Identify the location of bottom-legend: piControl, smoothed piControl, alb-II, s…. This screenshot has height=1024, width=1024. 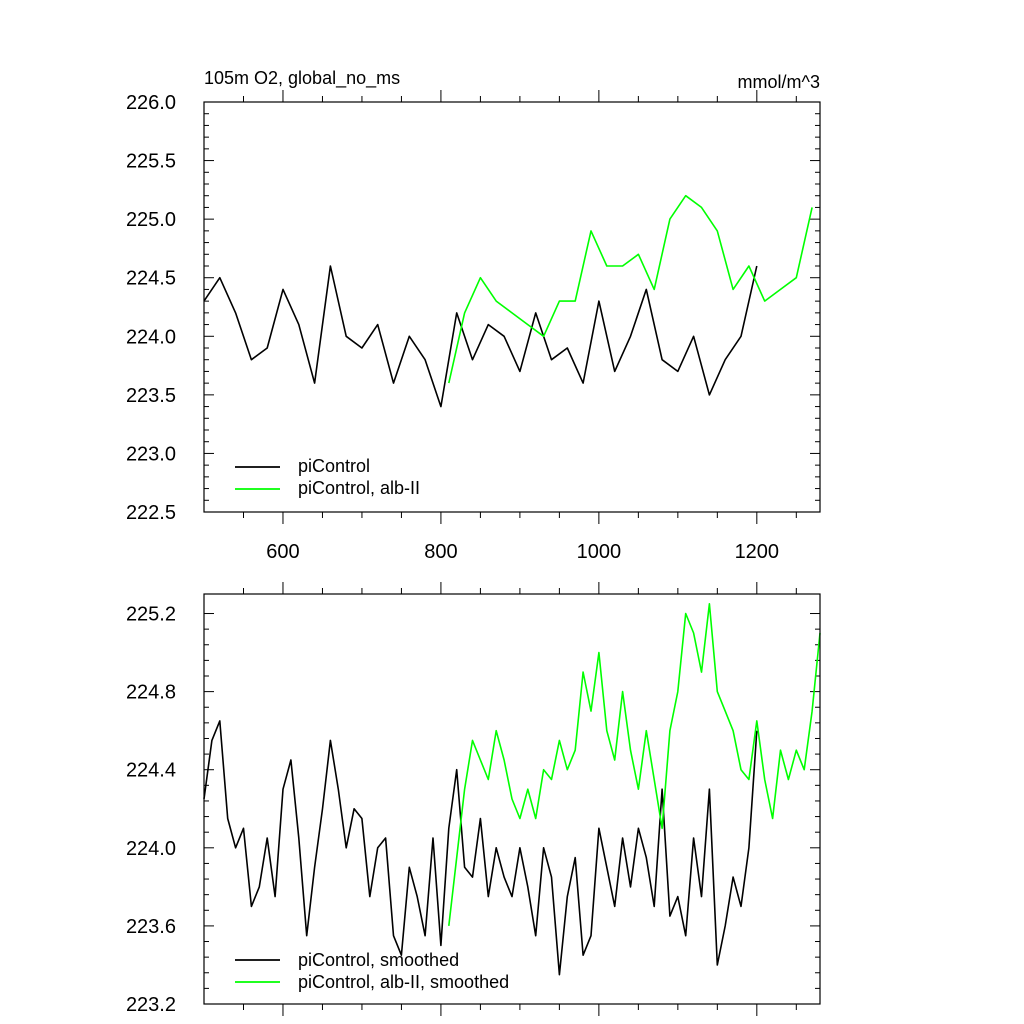
(372, 971).